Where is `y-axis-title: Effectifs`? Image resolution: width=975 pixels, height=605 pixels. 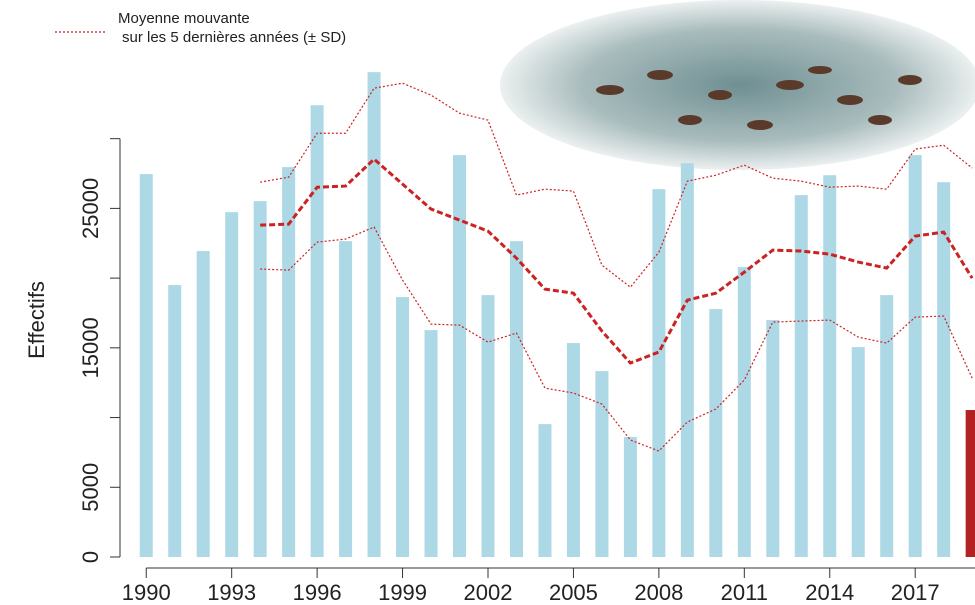 y-axis-title: Effectifs is located at coordinates (36, 320).